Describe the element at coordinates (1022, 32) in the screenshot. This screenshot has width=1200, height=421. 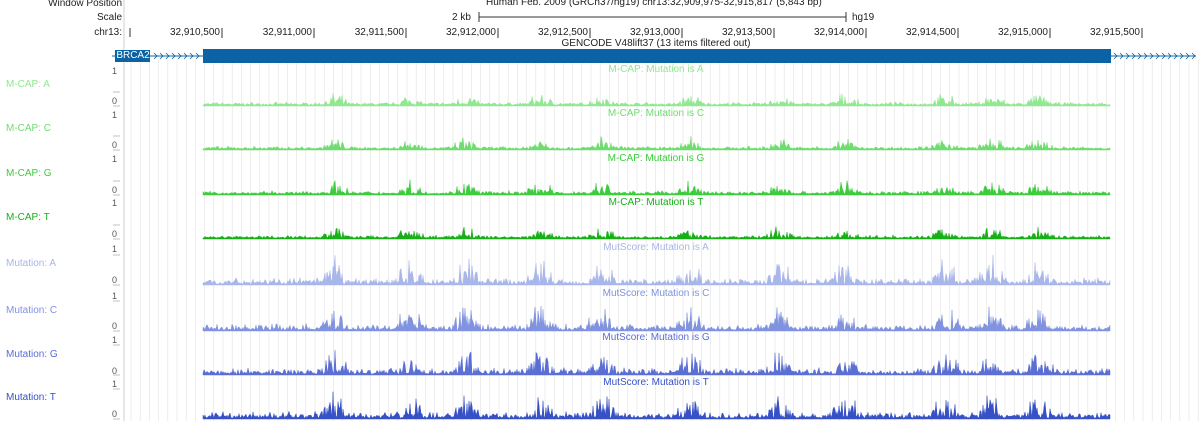
I see `ruler-tick-label: 32,915,000` at that location.